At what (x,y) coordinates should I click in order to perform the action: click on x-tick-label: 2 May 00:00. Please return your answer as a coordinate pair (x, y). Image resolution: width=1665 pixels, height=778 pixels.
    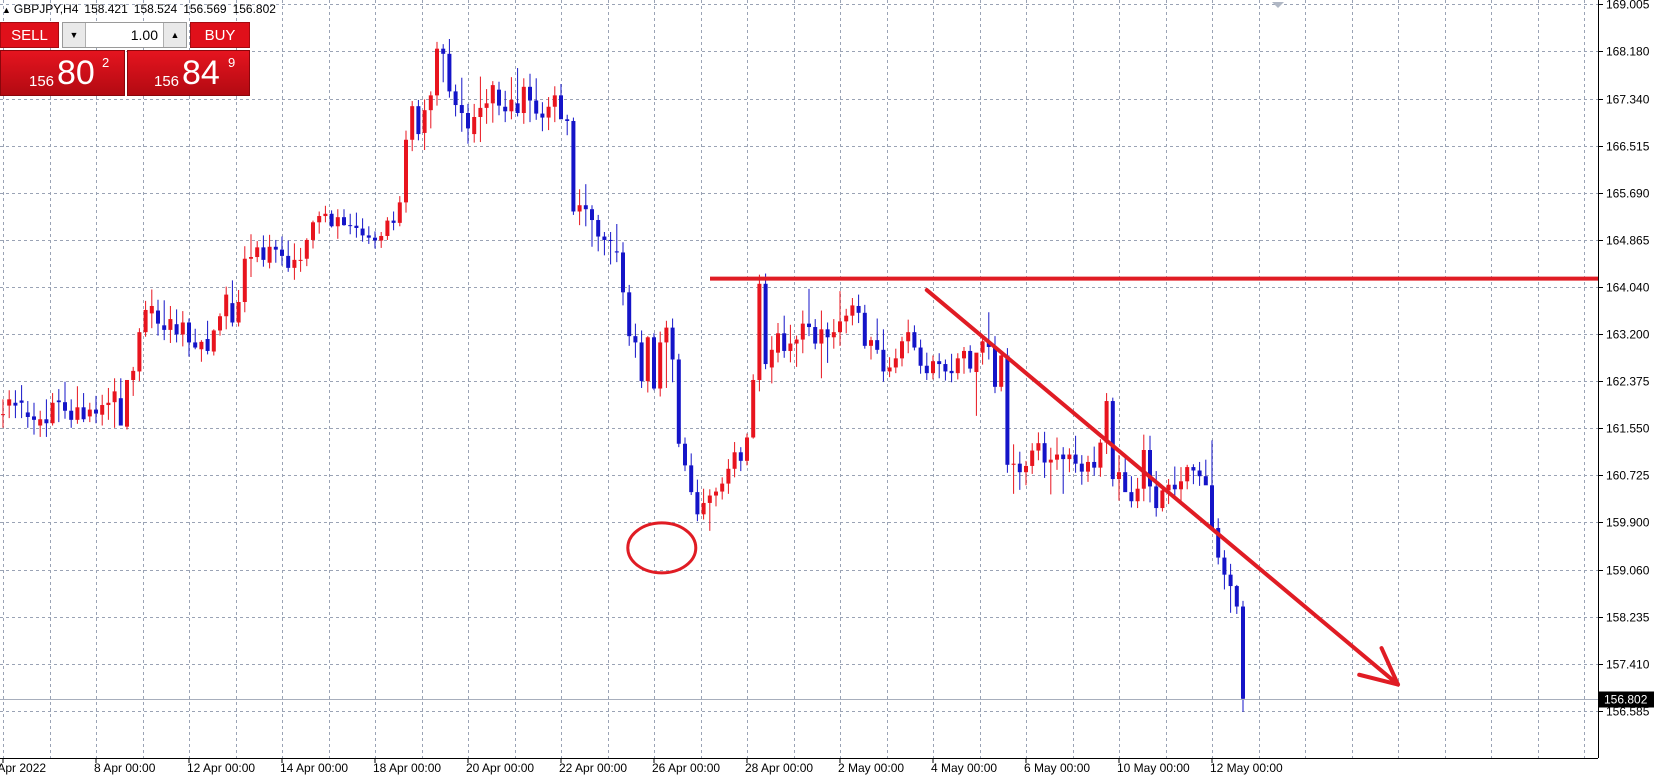
    Looking at the image, I should click on (871, 768).